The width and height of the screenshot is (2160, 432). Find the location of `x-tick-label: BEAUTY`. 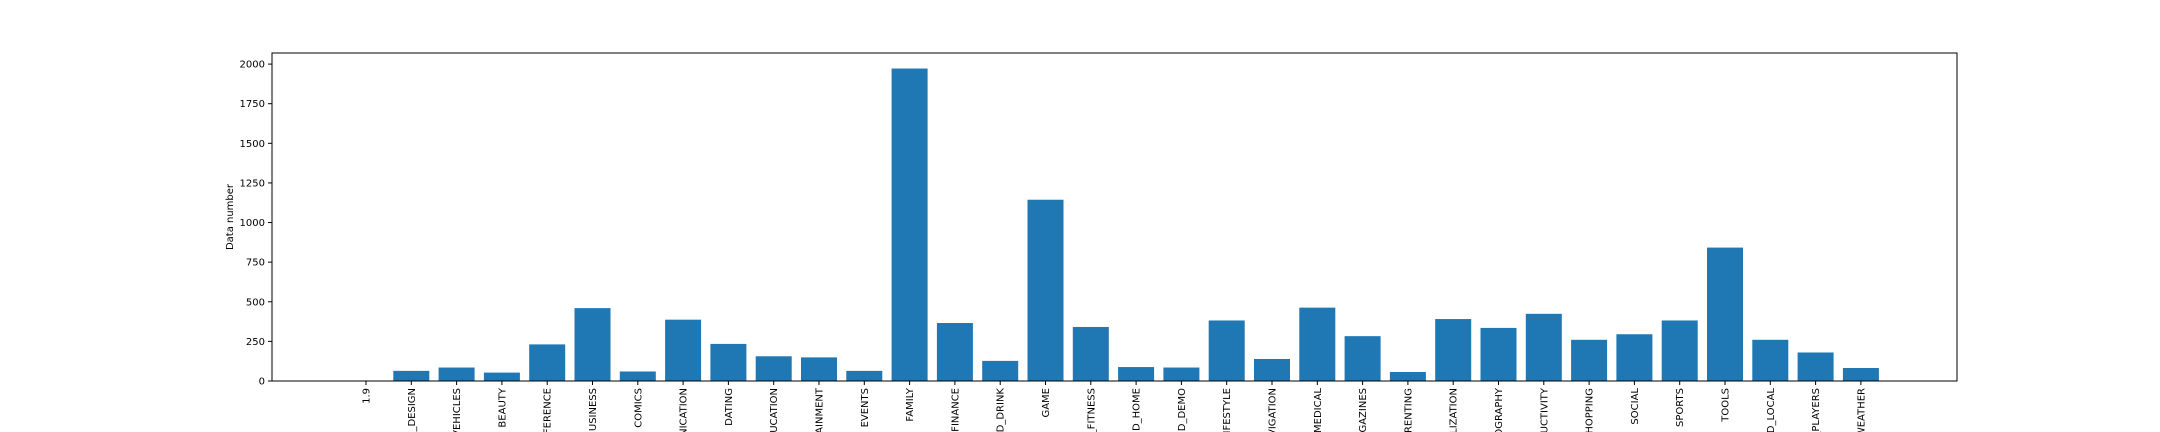

x-tick-label: BEAUTY is located at coordinates (502, 407).